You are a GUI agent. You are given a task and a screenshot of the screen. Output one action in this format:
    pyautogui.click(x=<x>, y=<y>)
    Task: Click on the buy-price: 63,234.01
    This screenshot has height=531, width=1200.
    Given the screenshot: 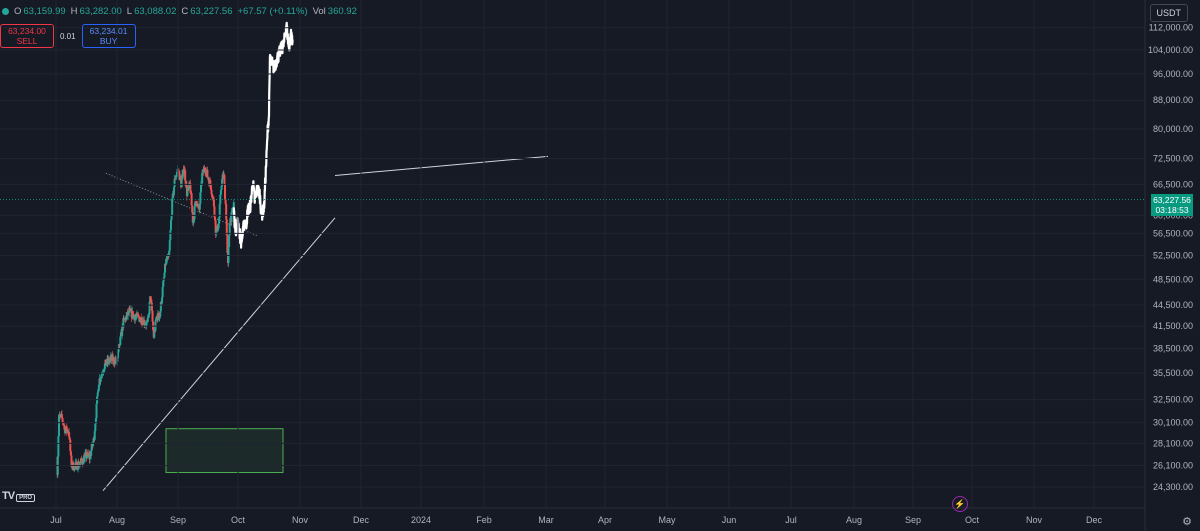 What is the action you would take?
    pyautogui.click(x=108, y=31)
    